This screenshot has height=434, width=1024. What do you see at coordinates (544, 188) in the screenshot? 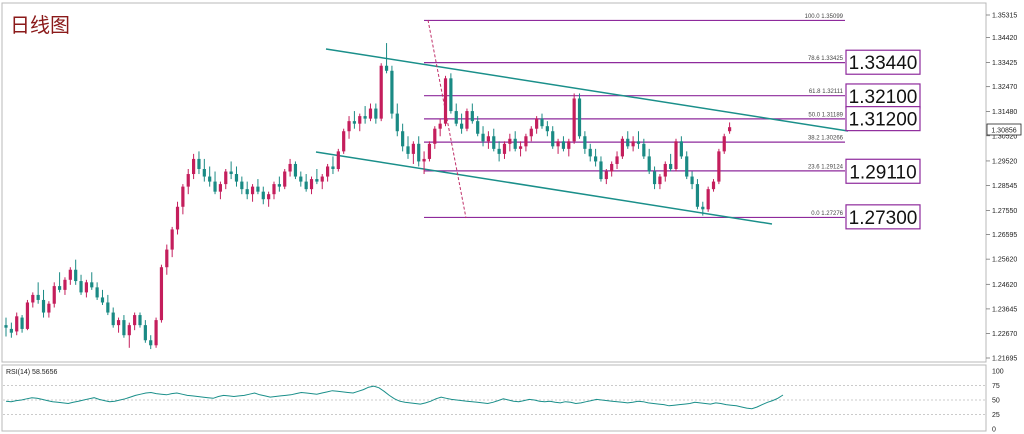
I see `channel-lower-line` at bounding box center [544, 188].